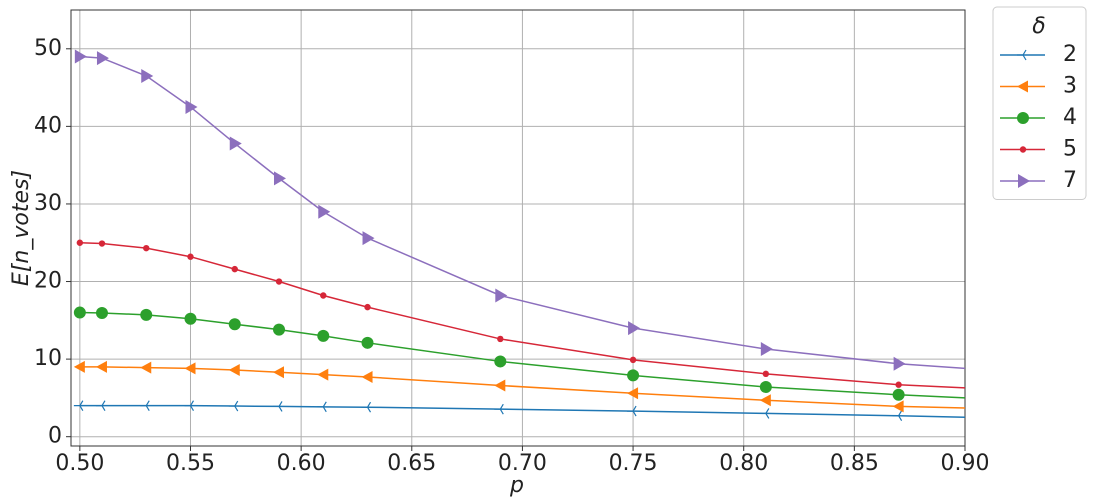 This screenshot has height=503, width=1093. Describe the element at coordinates (516, 485) in the screenshot. I see `x-axis-label: p` at that location.